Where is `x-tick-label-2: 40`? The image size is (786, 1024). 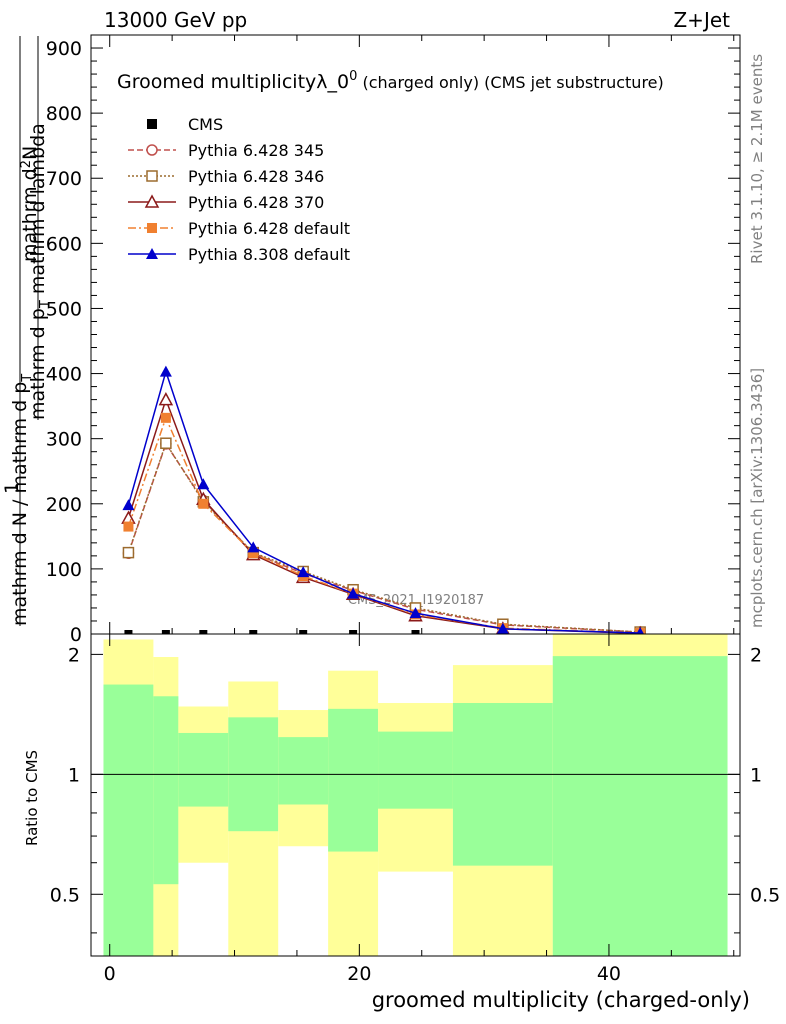 x-tick-label-2: 40 is located at coordinates (609, 974).